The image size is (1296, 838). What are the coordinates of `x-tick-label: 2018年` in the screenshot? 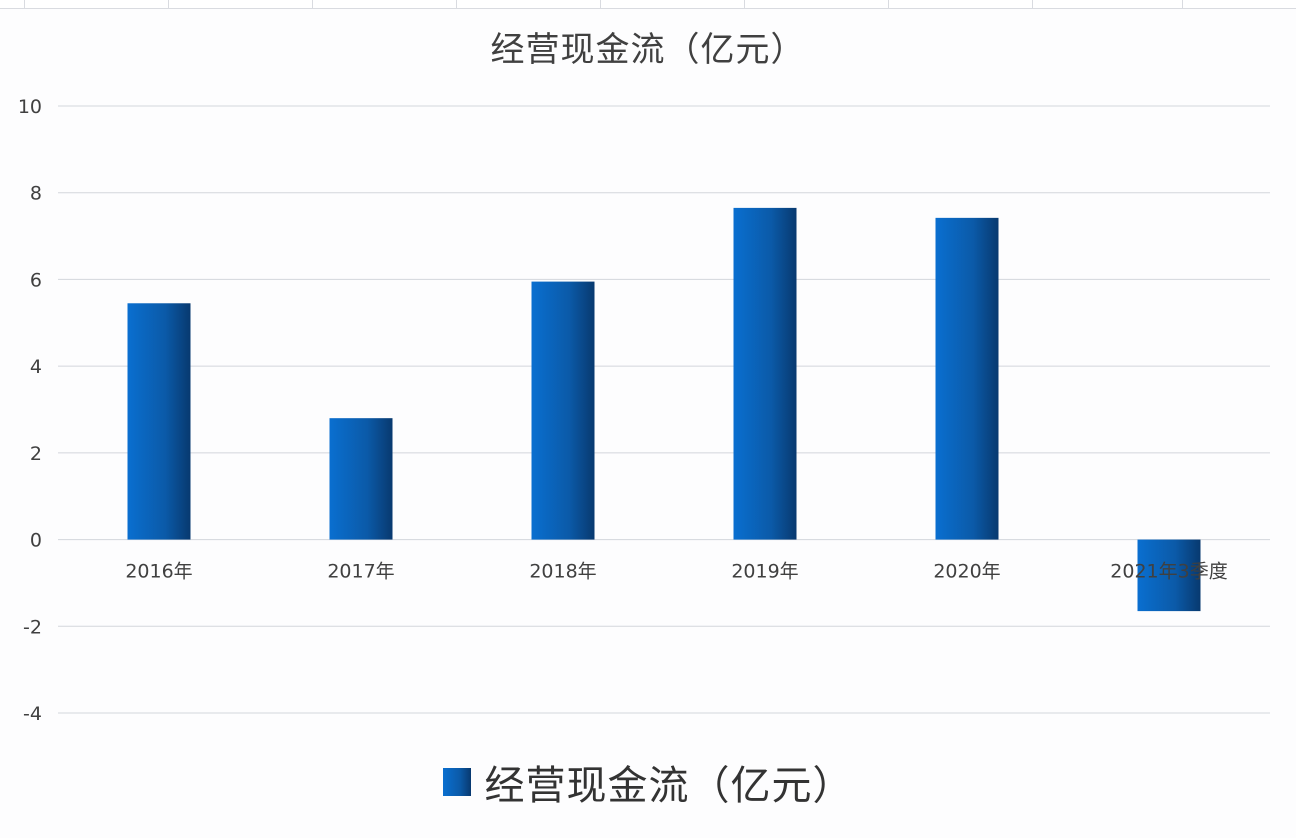 It's located at (562, 572).